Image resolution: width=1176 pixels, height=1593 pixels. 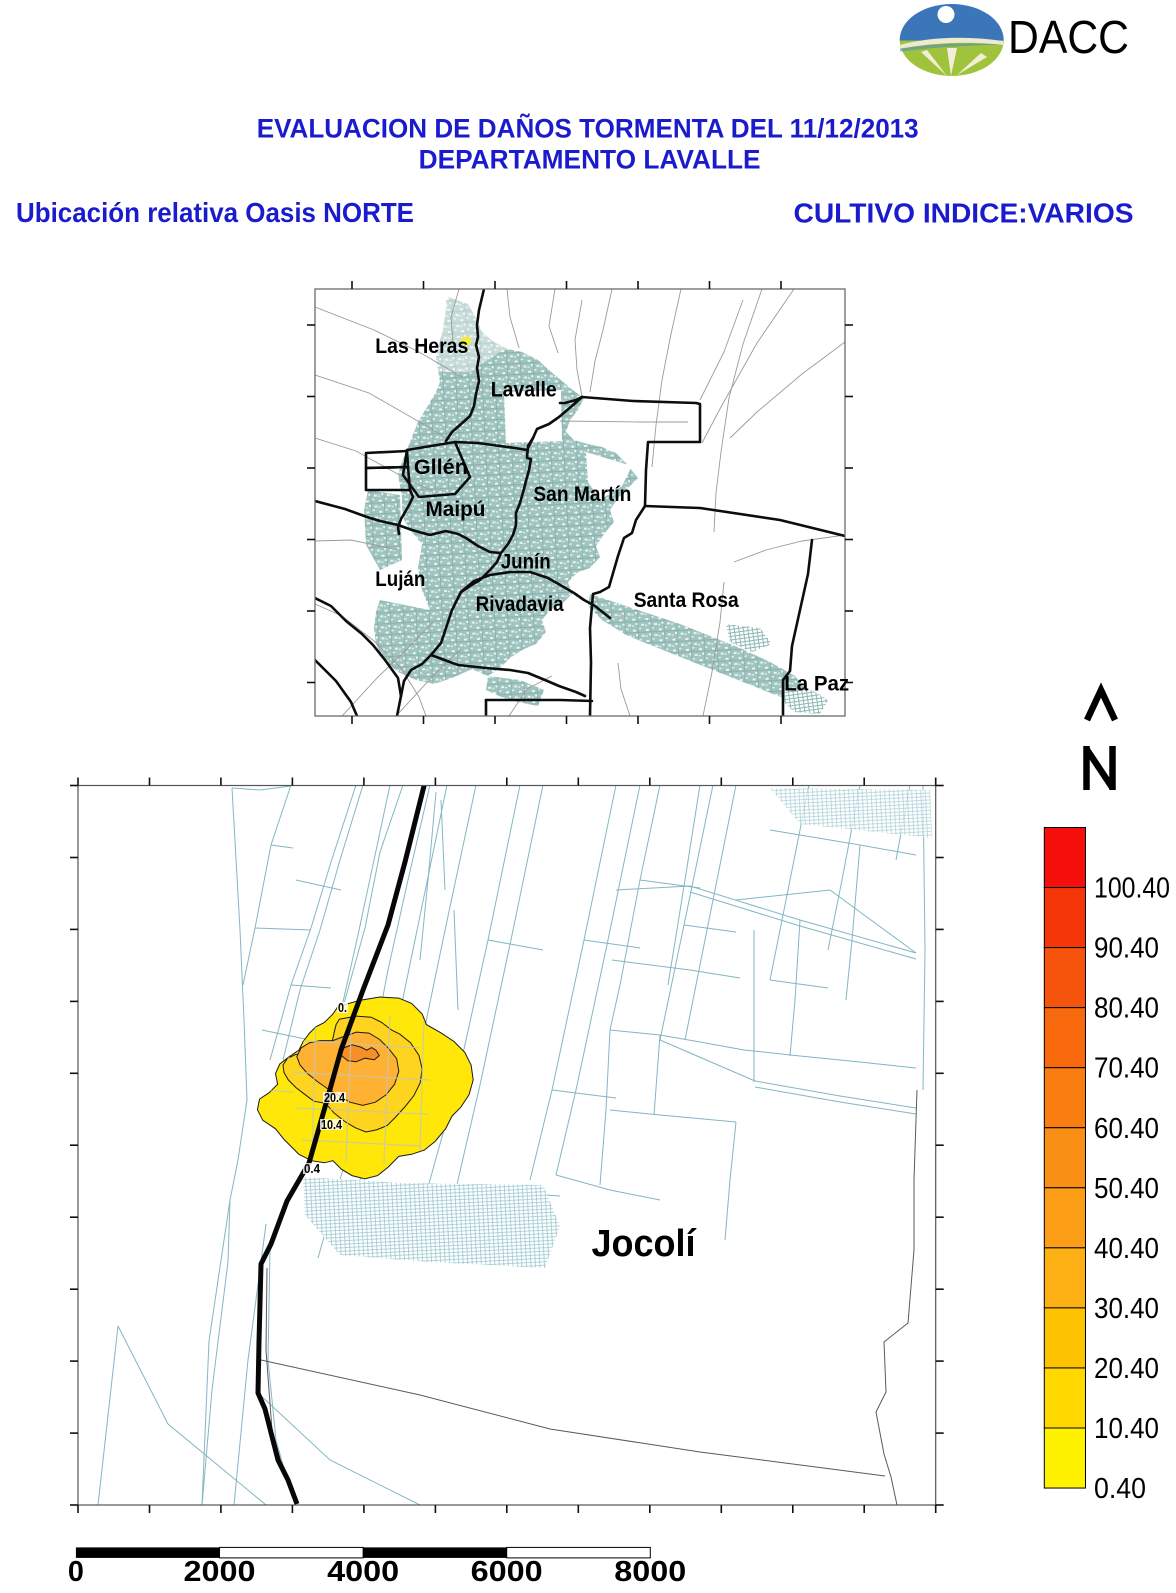 What do you see at coordinates (1120, 1489) in the screenshot?
I see `svg-text: 0.40` at bounding box center [1120, 1489].